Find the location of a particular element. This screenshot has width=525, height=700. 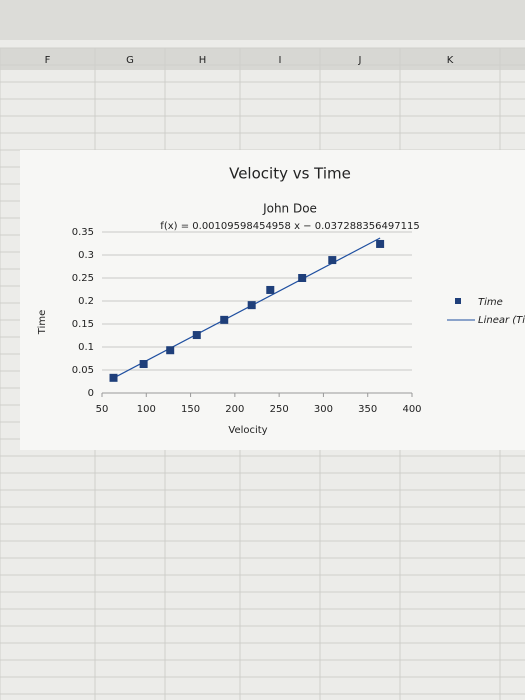

top-bar is located at coordinates (262, 20).